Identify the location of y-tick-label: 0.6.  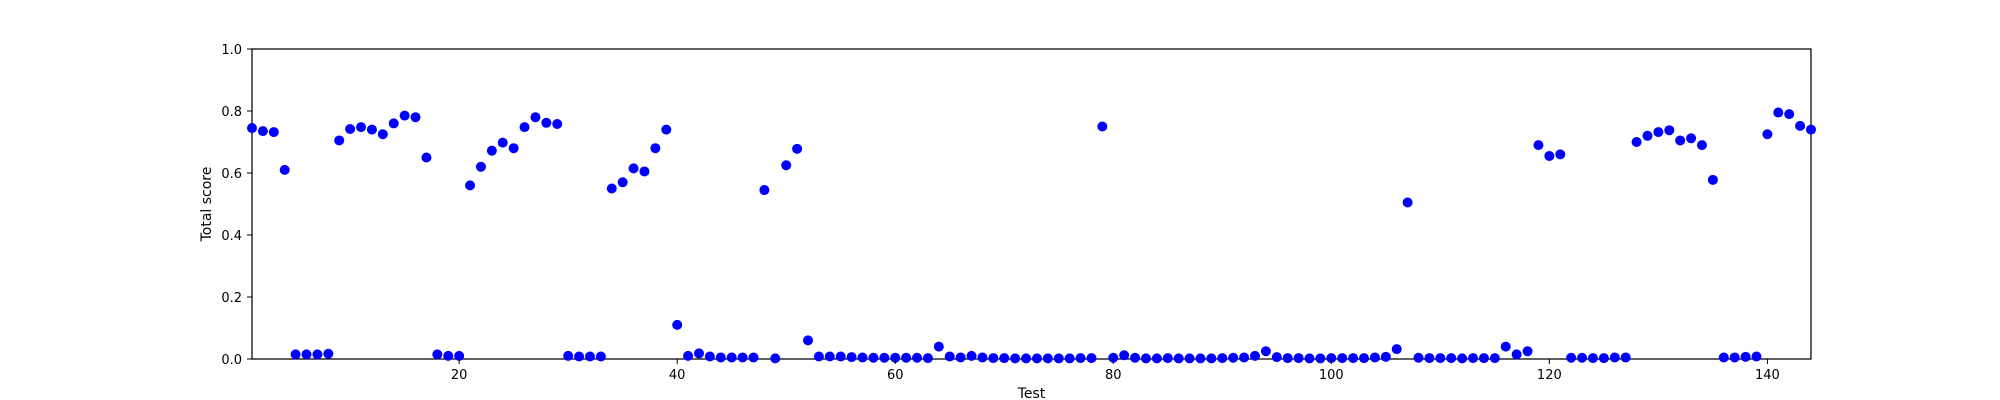
(231, 174).